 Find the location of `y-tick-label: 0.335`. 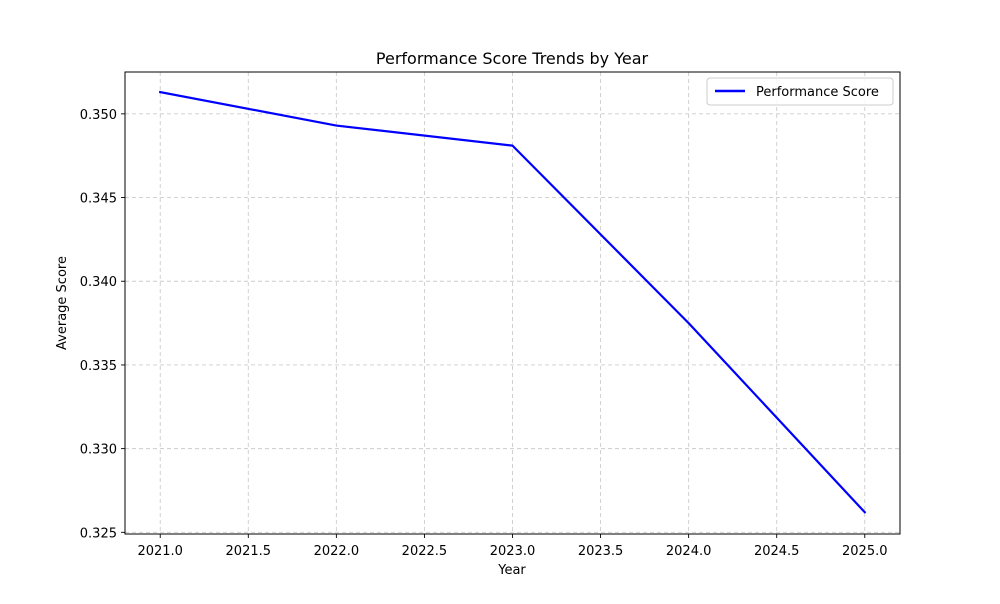

y-tick-label: 0.335 is located at coordinates (98, 366).